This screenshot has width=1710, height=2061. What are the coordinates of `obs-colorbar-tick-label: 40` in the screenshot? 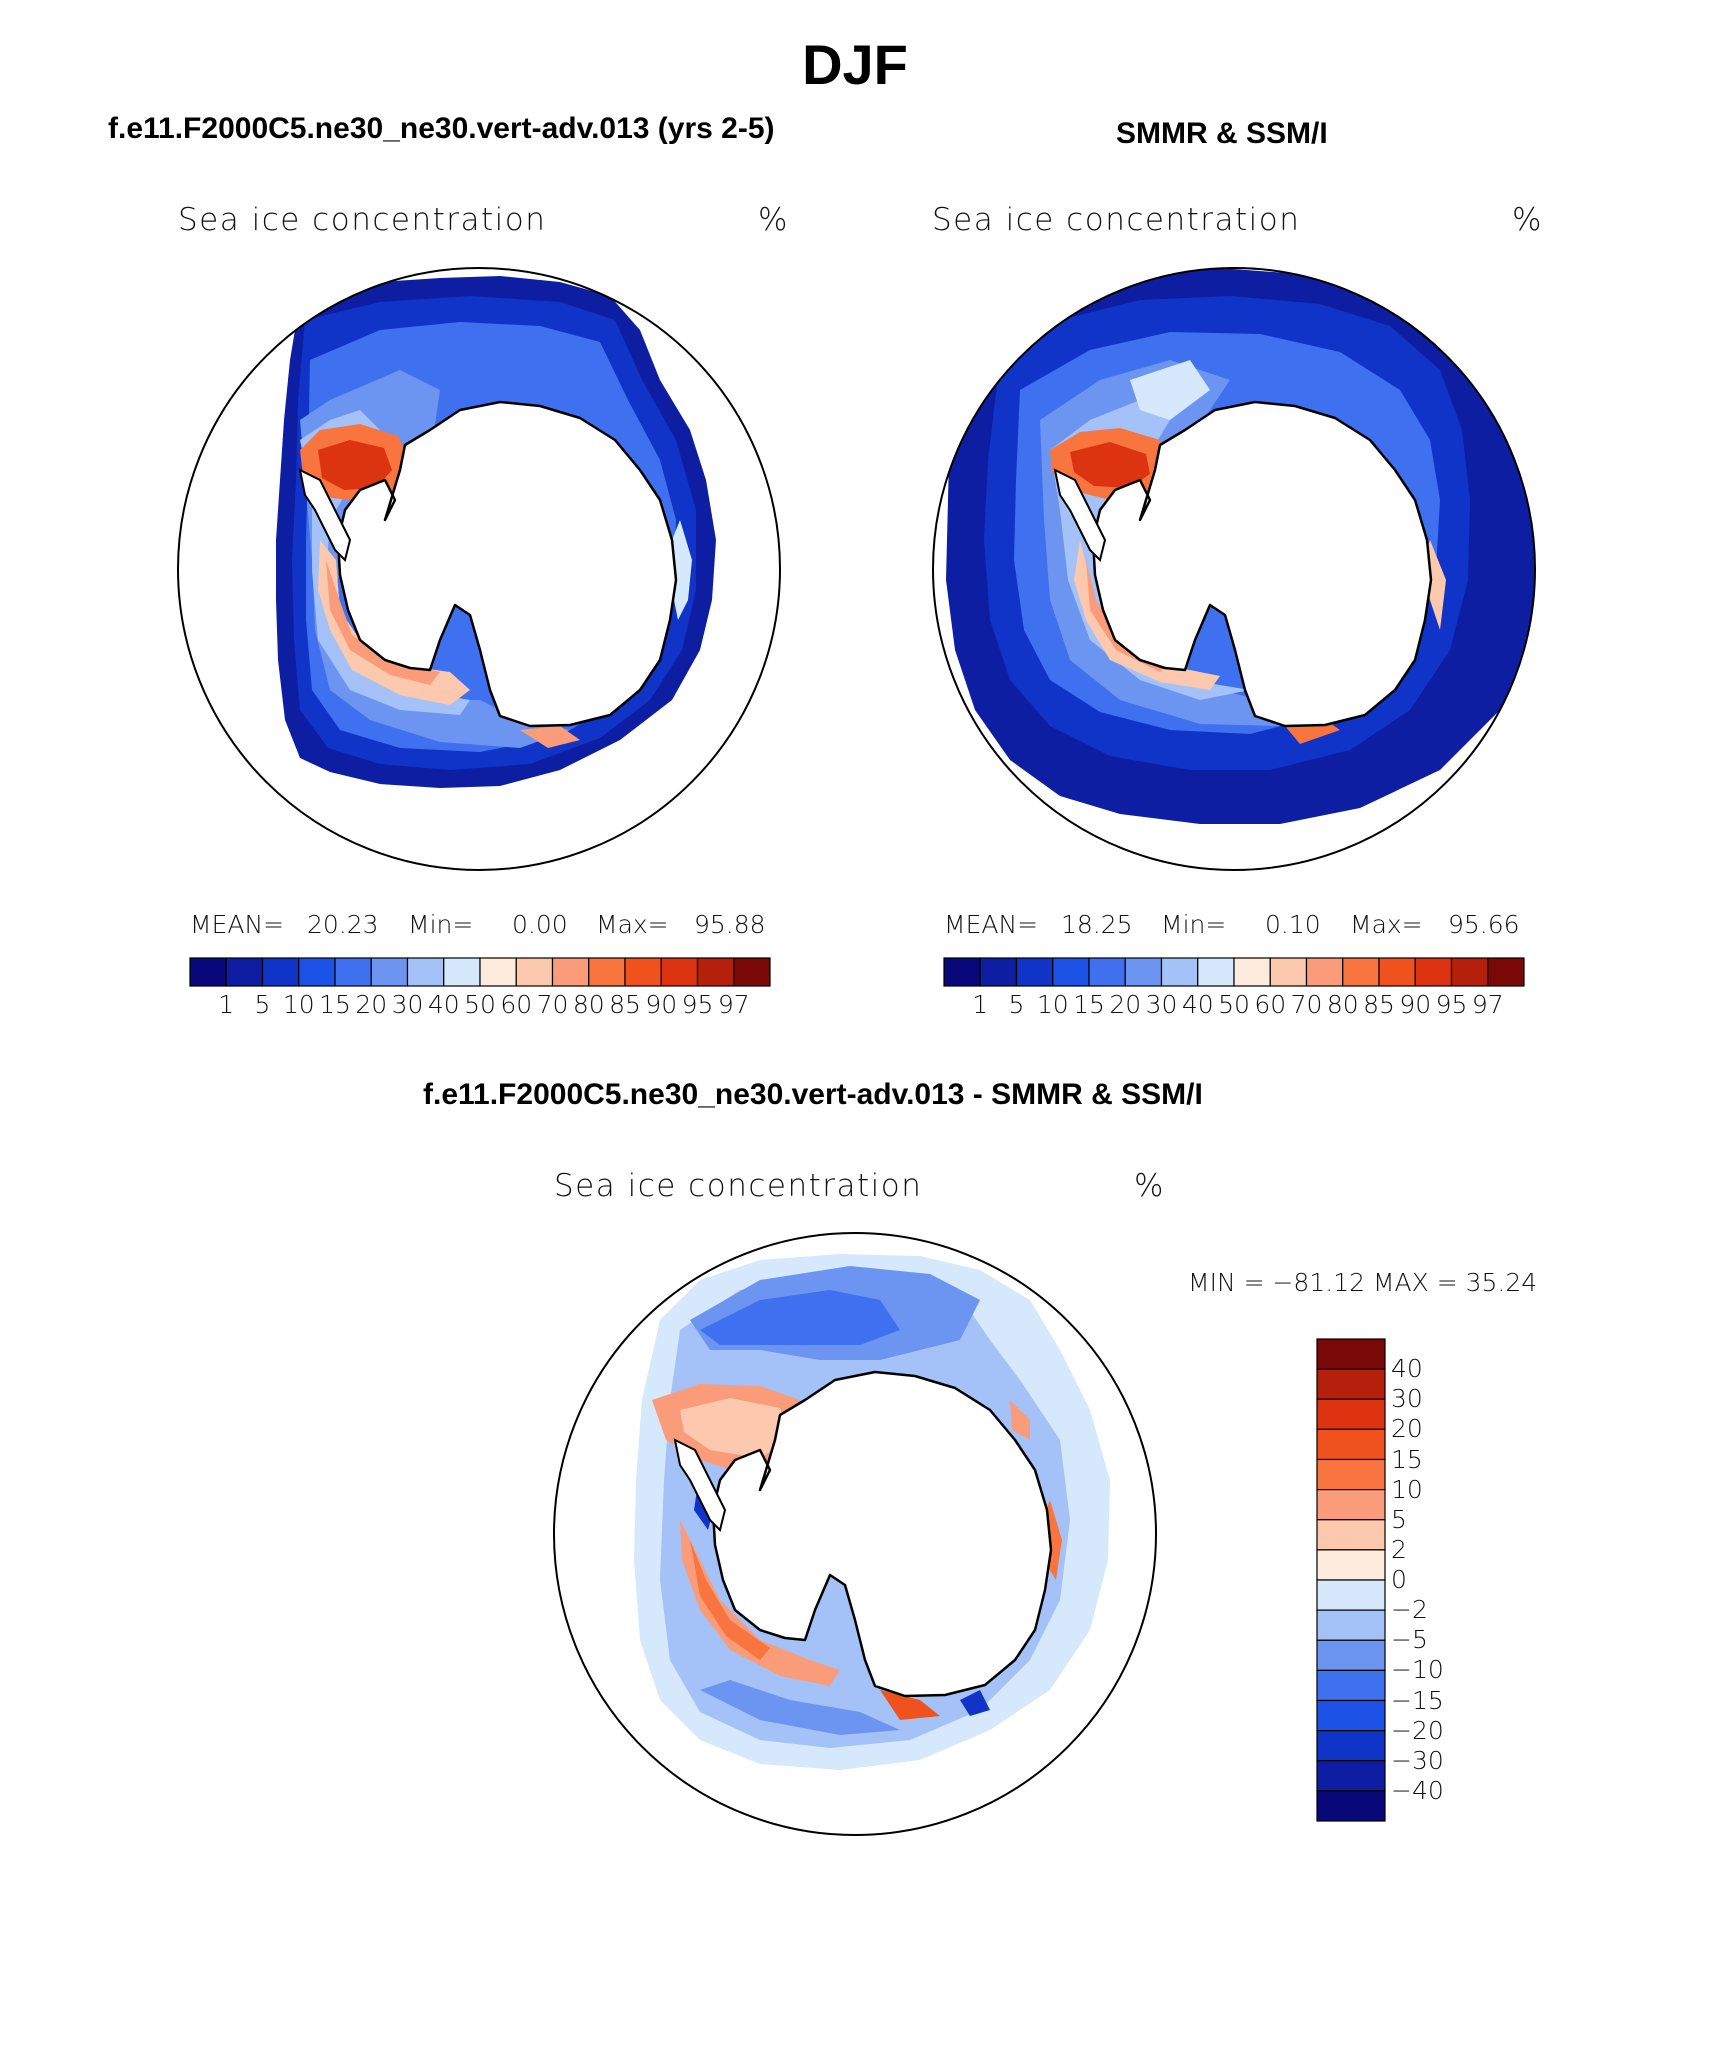 It's located at (1197, 1004).